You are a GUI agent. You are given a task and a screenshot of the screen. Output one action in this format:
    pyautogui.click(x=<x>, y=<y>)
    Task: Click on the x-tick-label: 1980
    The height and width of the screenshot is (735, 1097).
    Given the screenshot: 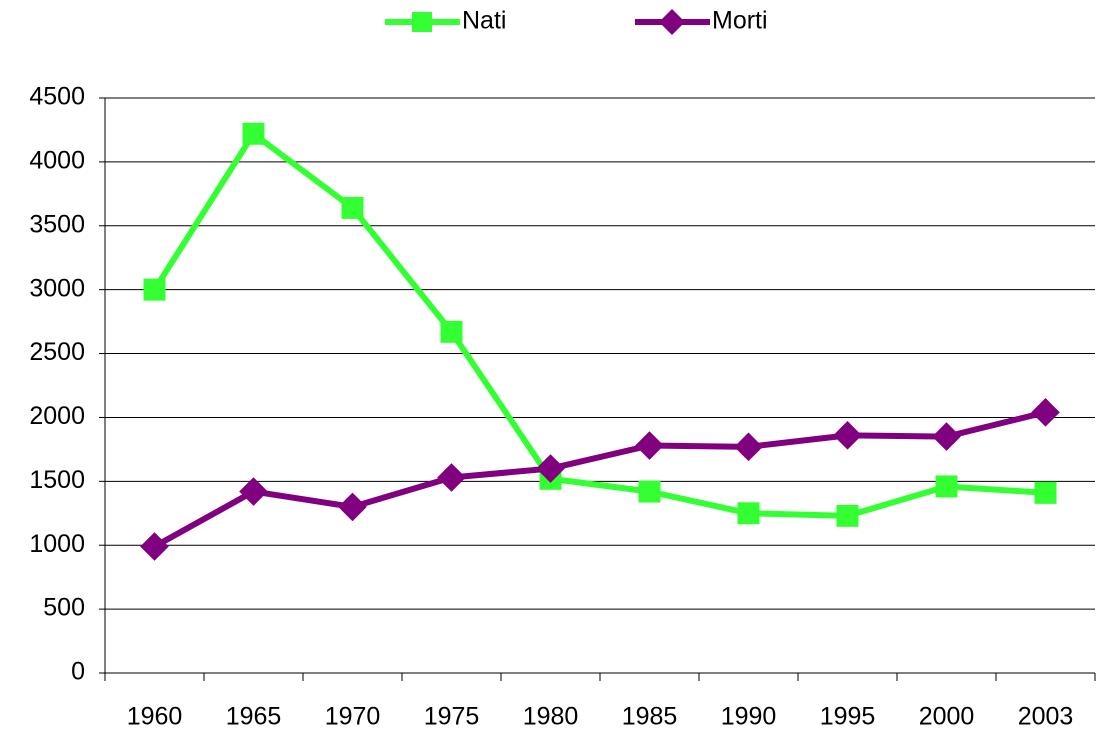 What is the action you would take?
    pyautogui.click(x=551, y=717)
    